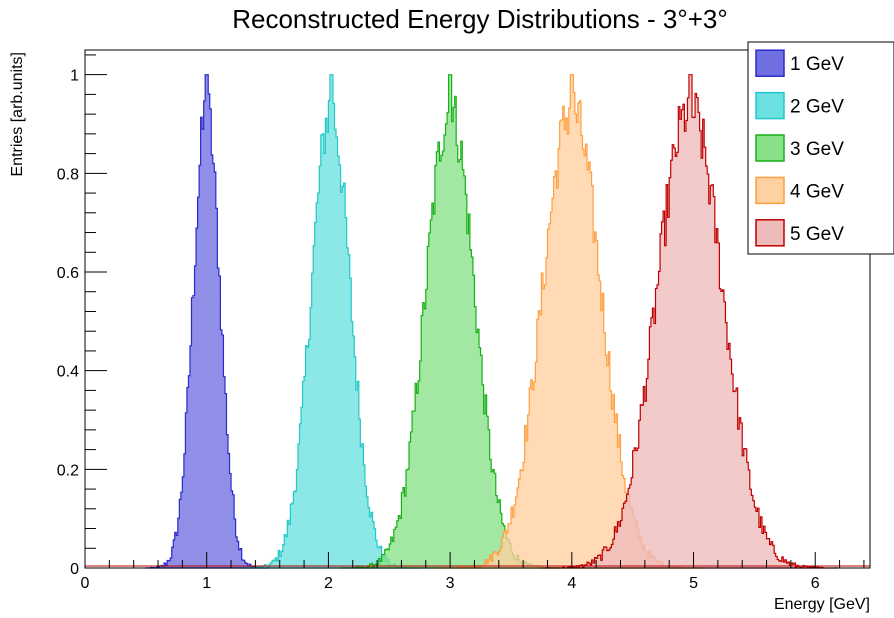 This screenshot has width=894, height=618. Describe the element at coordinates (74, 569) in the screenshot. I see `y-tick-label: 0` at that location.